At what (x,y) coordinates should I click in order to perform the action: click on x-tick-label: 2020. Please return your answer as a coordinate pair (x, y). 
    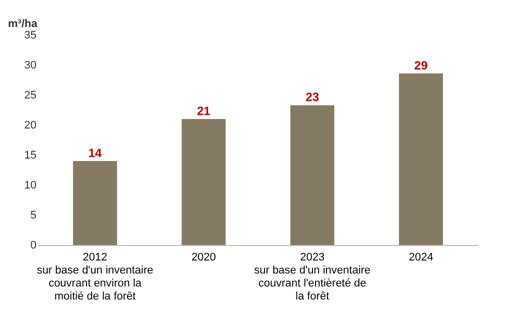
    Looking at the image, I should click on (203, 258).